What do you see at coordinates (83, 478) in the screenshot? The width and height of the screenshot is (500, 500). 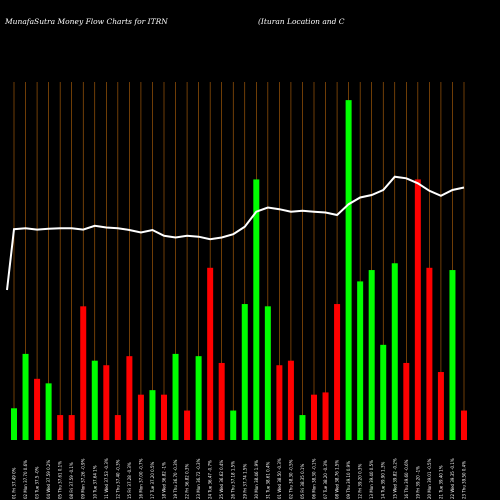 I see `x-tick-label: 09 Mon 37.26 -0.9%` at bounding box center [83, 478].